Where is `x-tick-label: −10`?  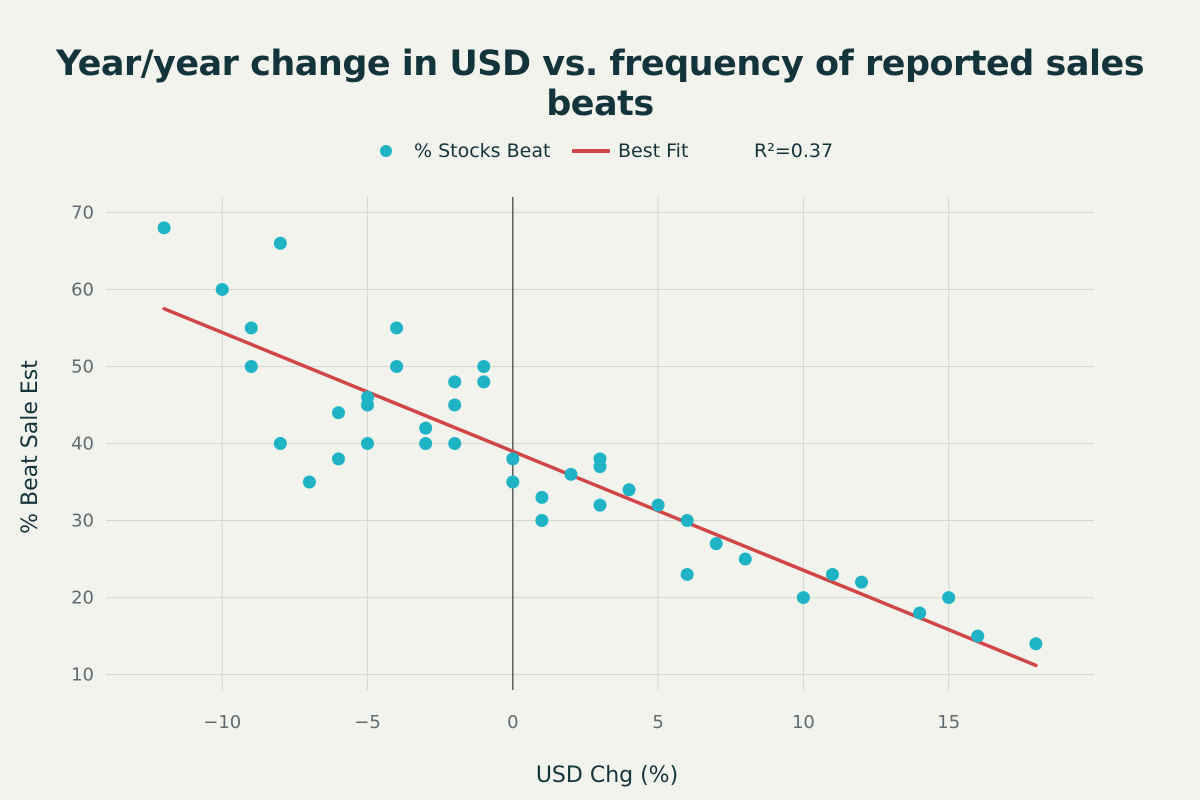 x-tick-label: −10 is located at coordinates (222, 722).